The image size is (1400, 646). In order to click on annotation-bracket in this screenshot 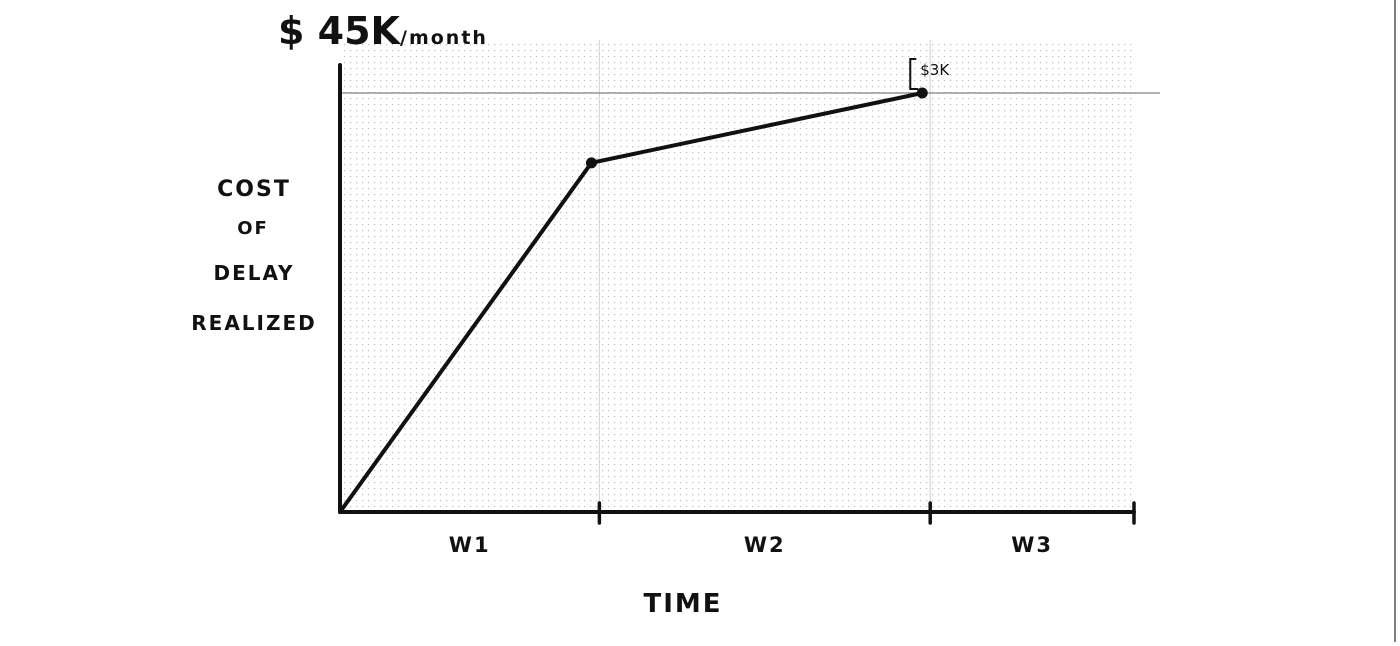, I will do `click(914, 74)`.